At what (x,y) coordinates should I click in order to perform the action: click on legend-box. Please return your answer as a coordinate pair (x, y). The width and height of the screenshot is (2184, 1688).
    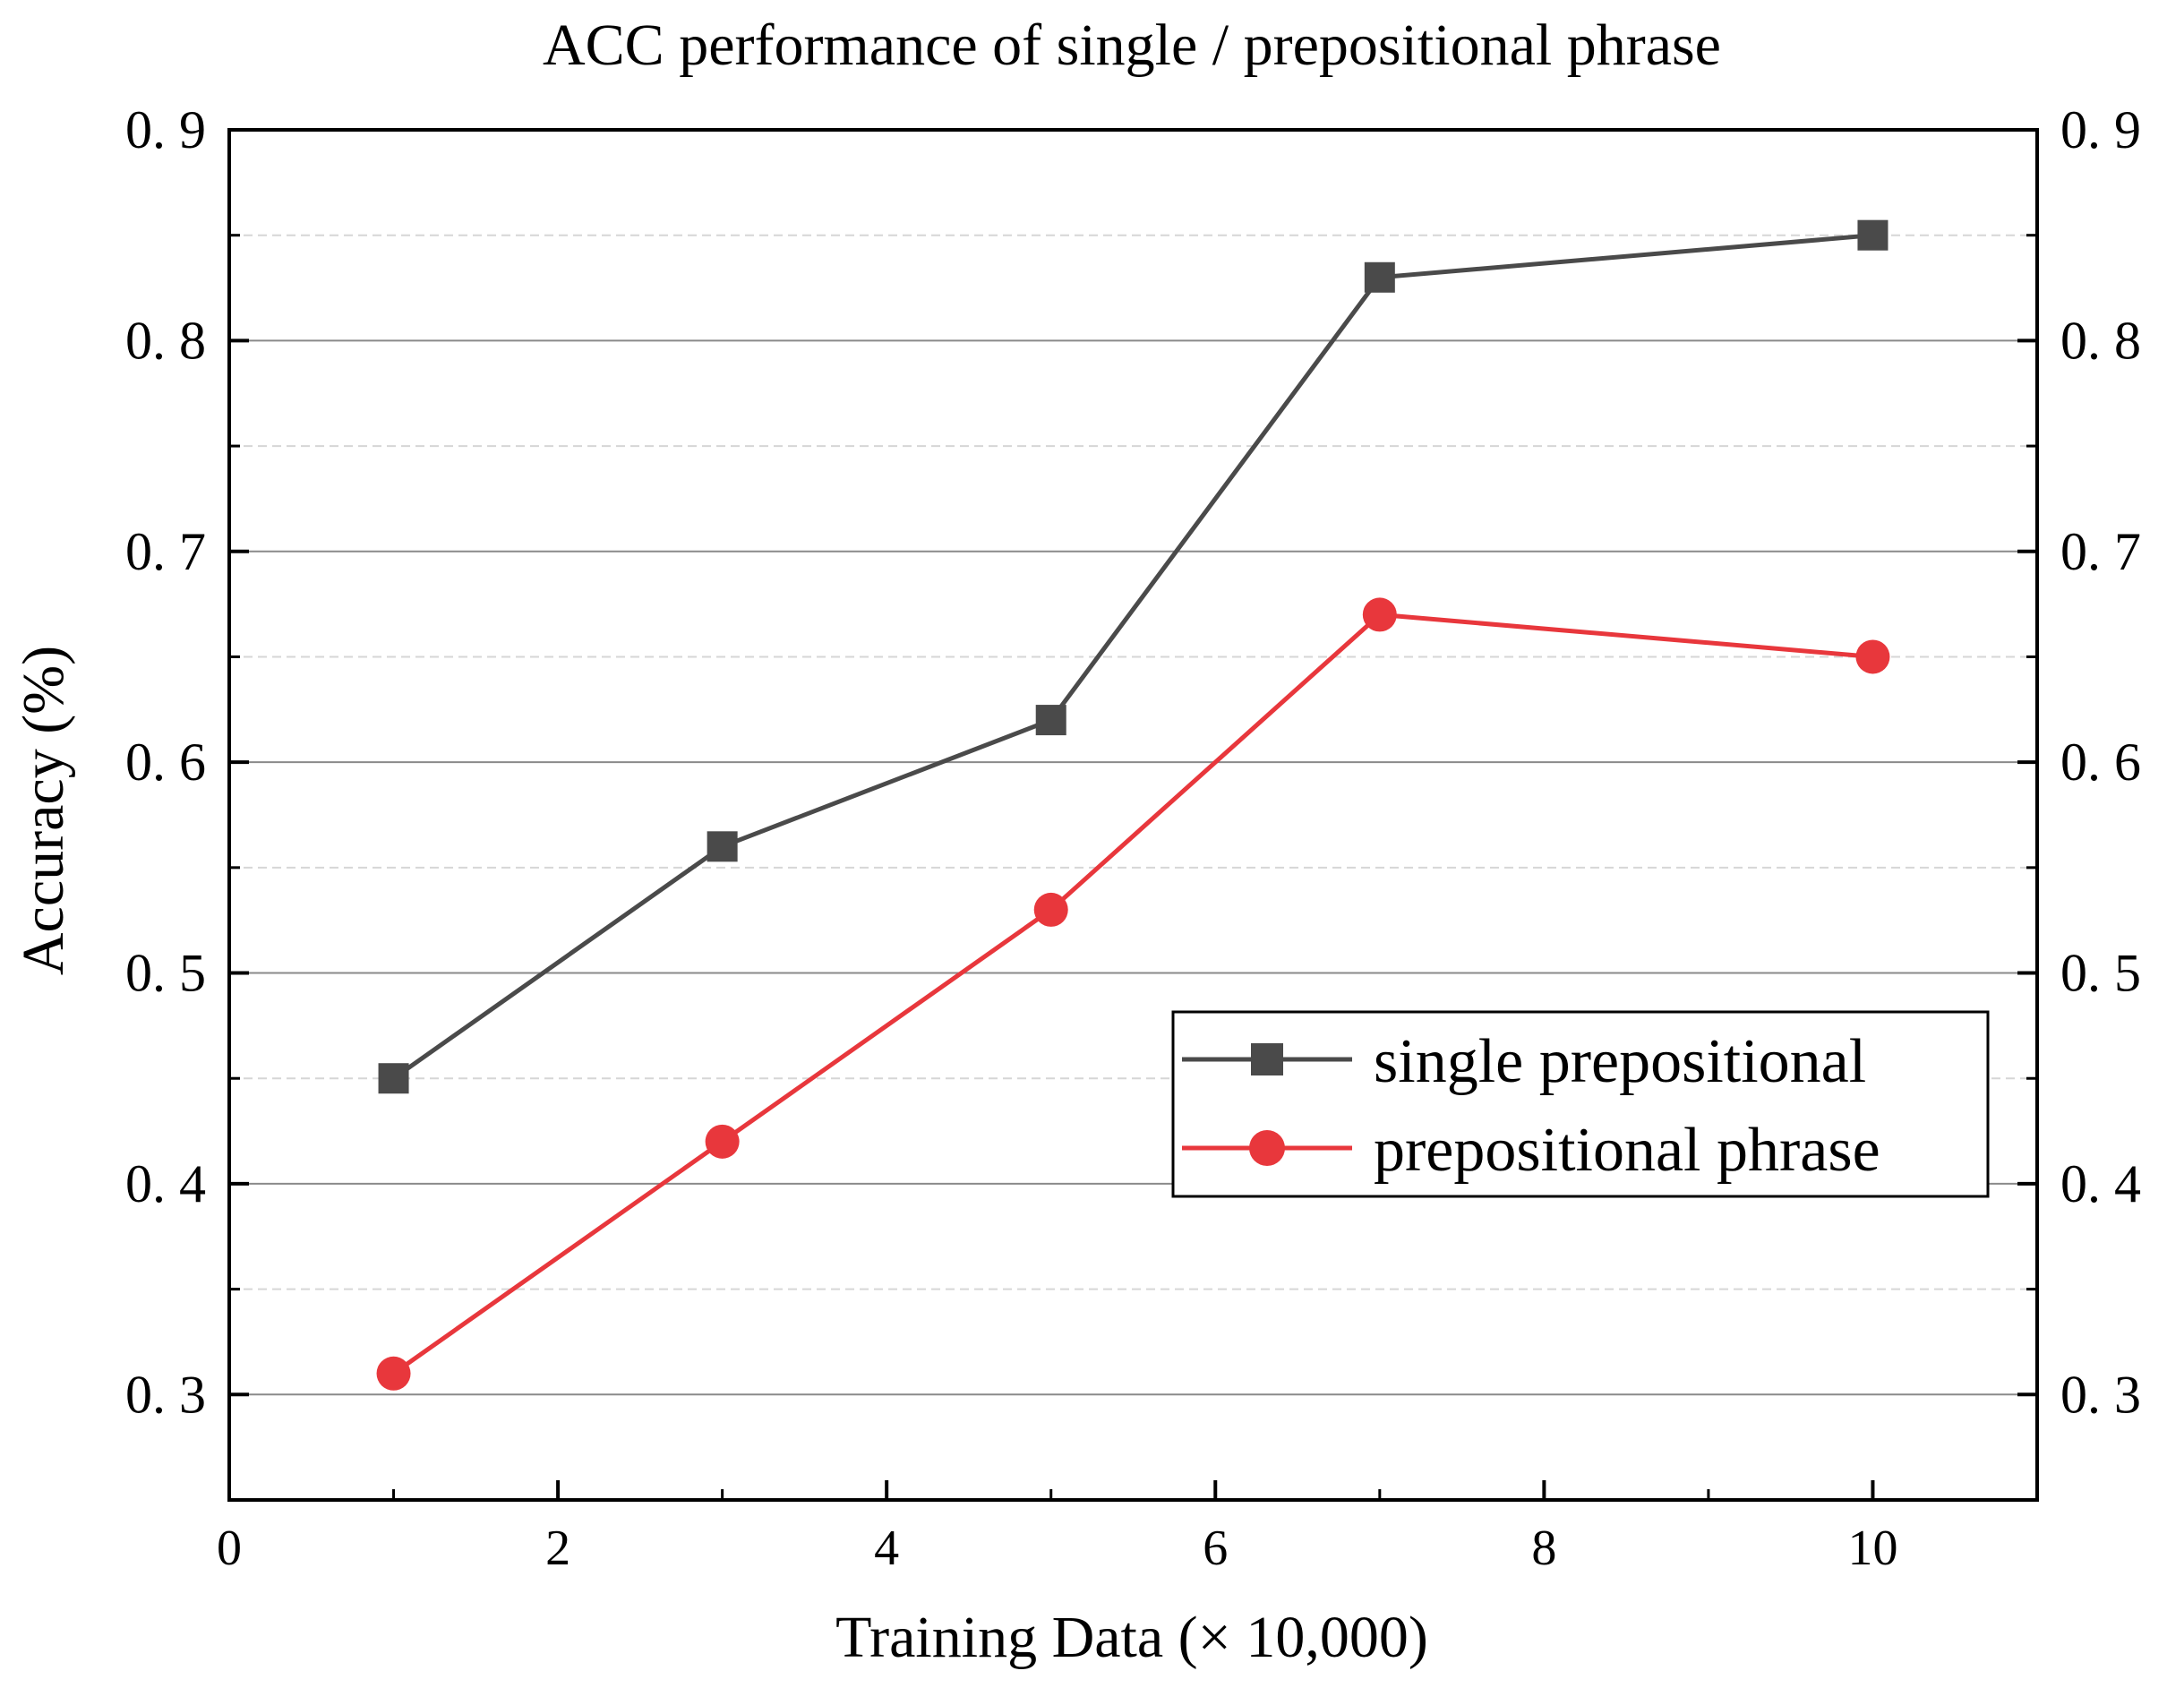
    Looking at the image, I should click on (1580, 1104).